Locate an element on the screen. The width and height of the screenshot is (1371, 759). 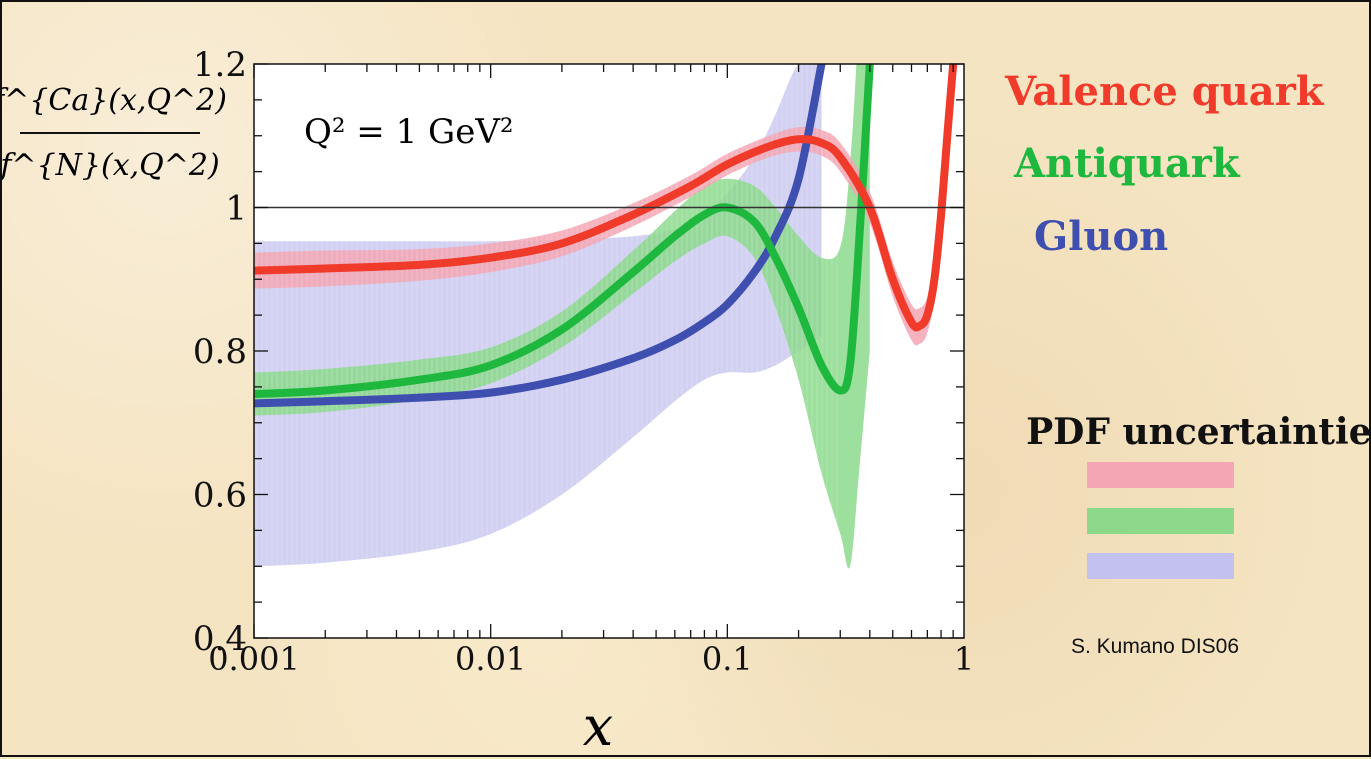
y-label-denominator: f^{N}(x,Q^2) is located at coordinates (111, 165).